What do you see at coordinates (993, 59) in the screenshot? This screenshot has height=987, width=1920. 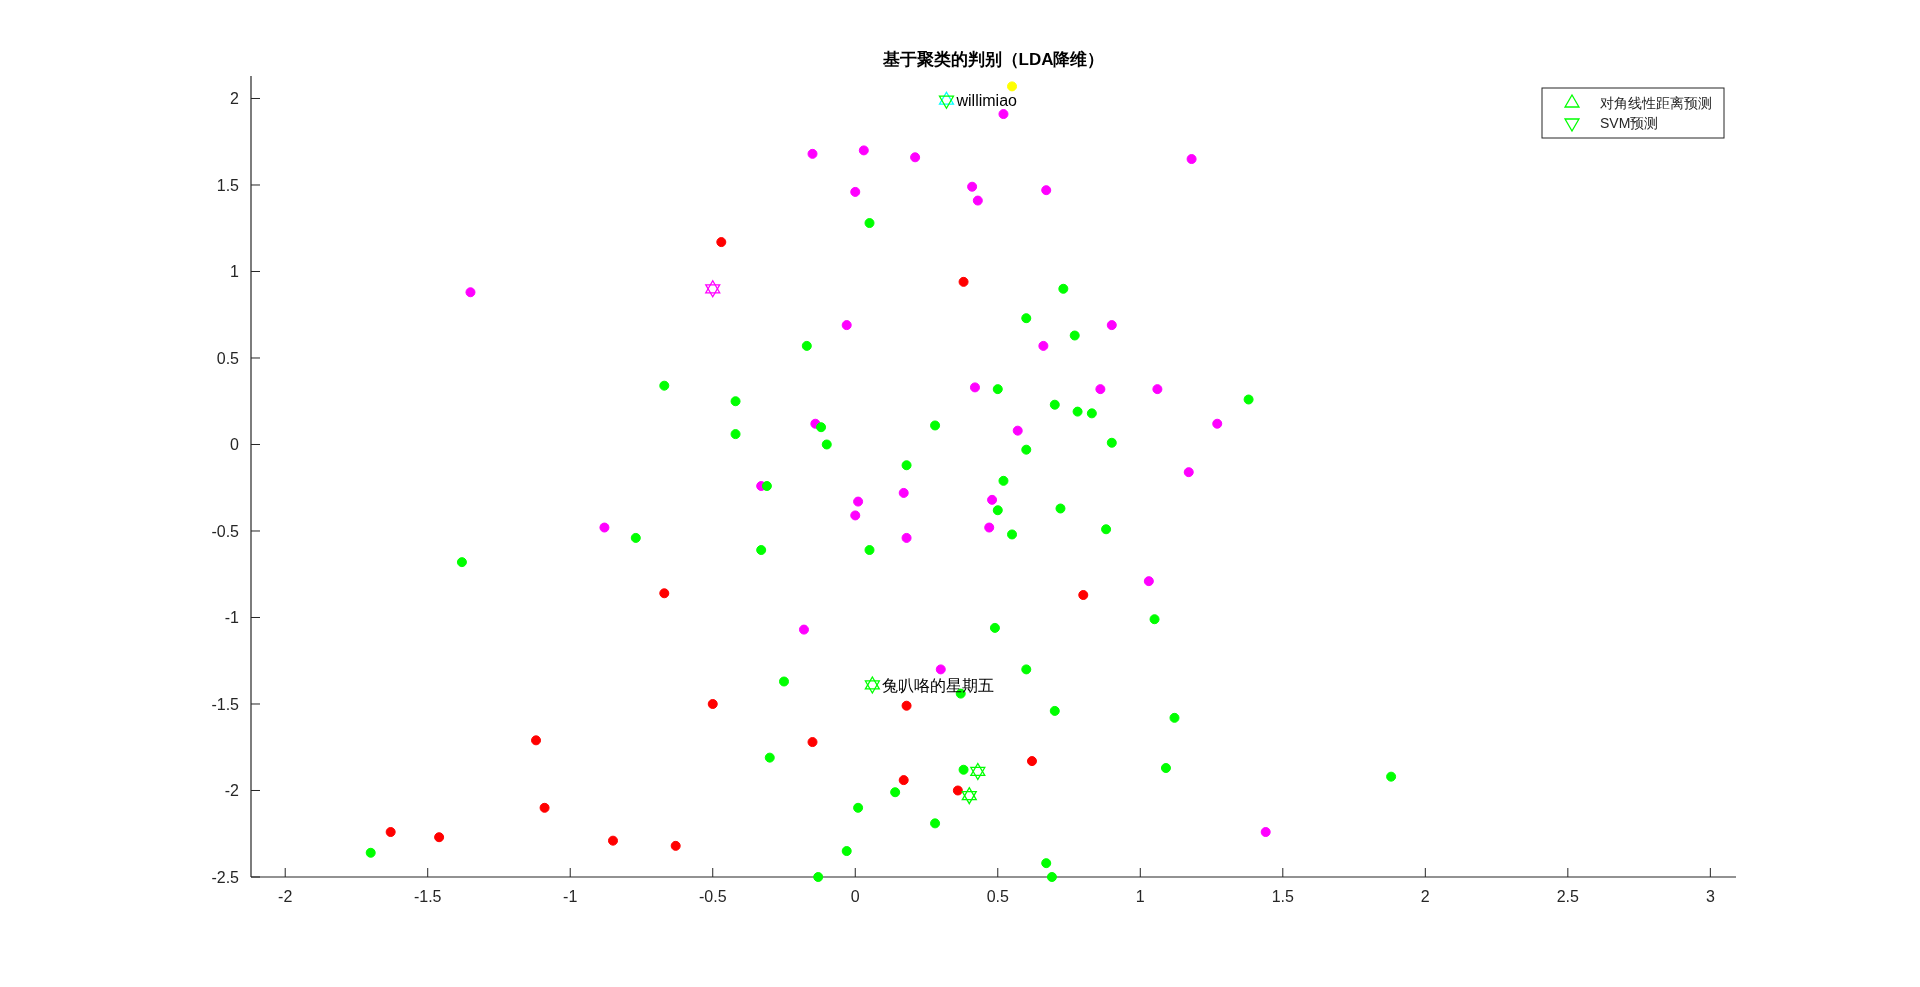 I see `chart-title: 基于聚类的判别（LDA降维）` at bounding box center [993, 59].